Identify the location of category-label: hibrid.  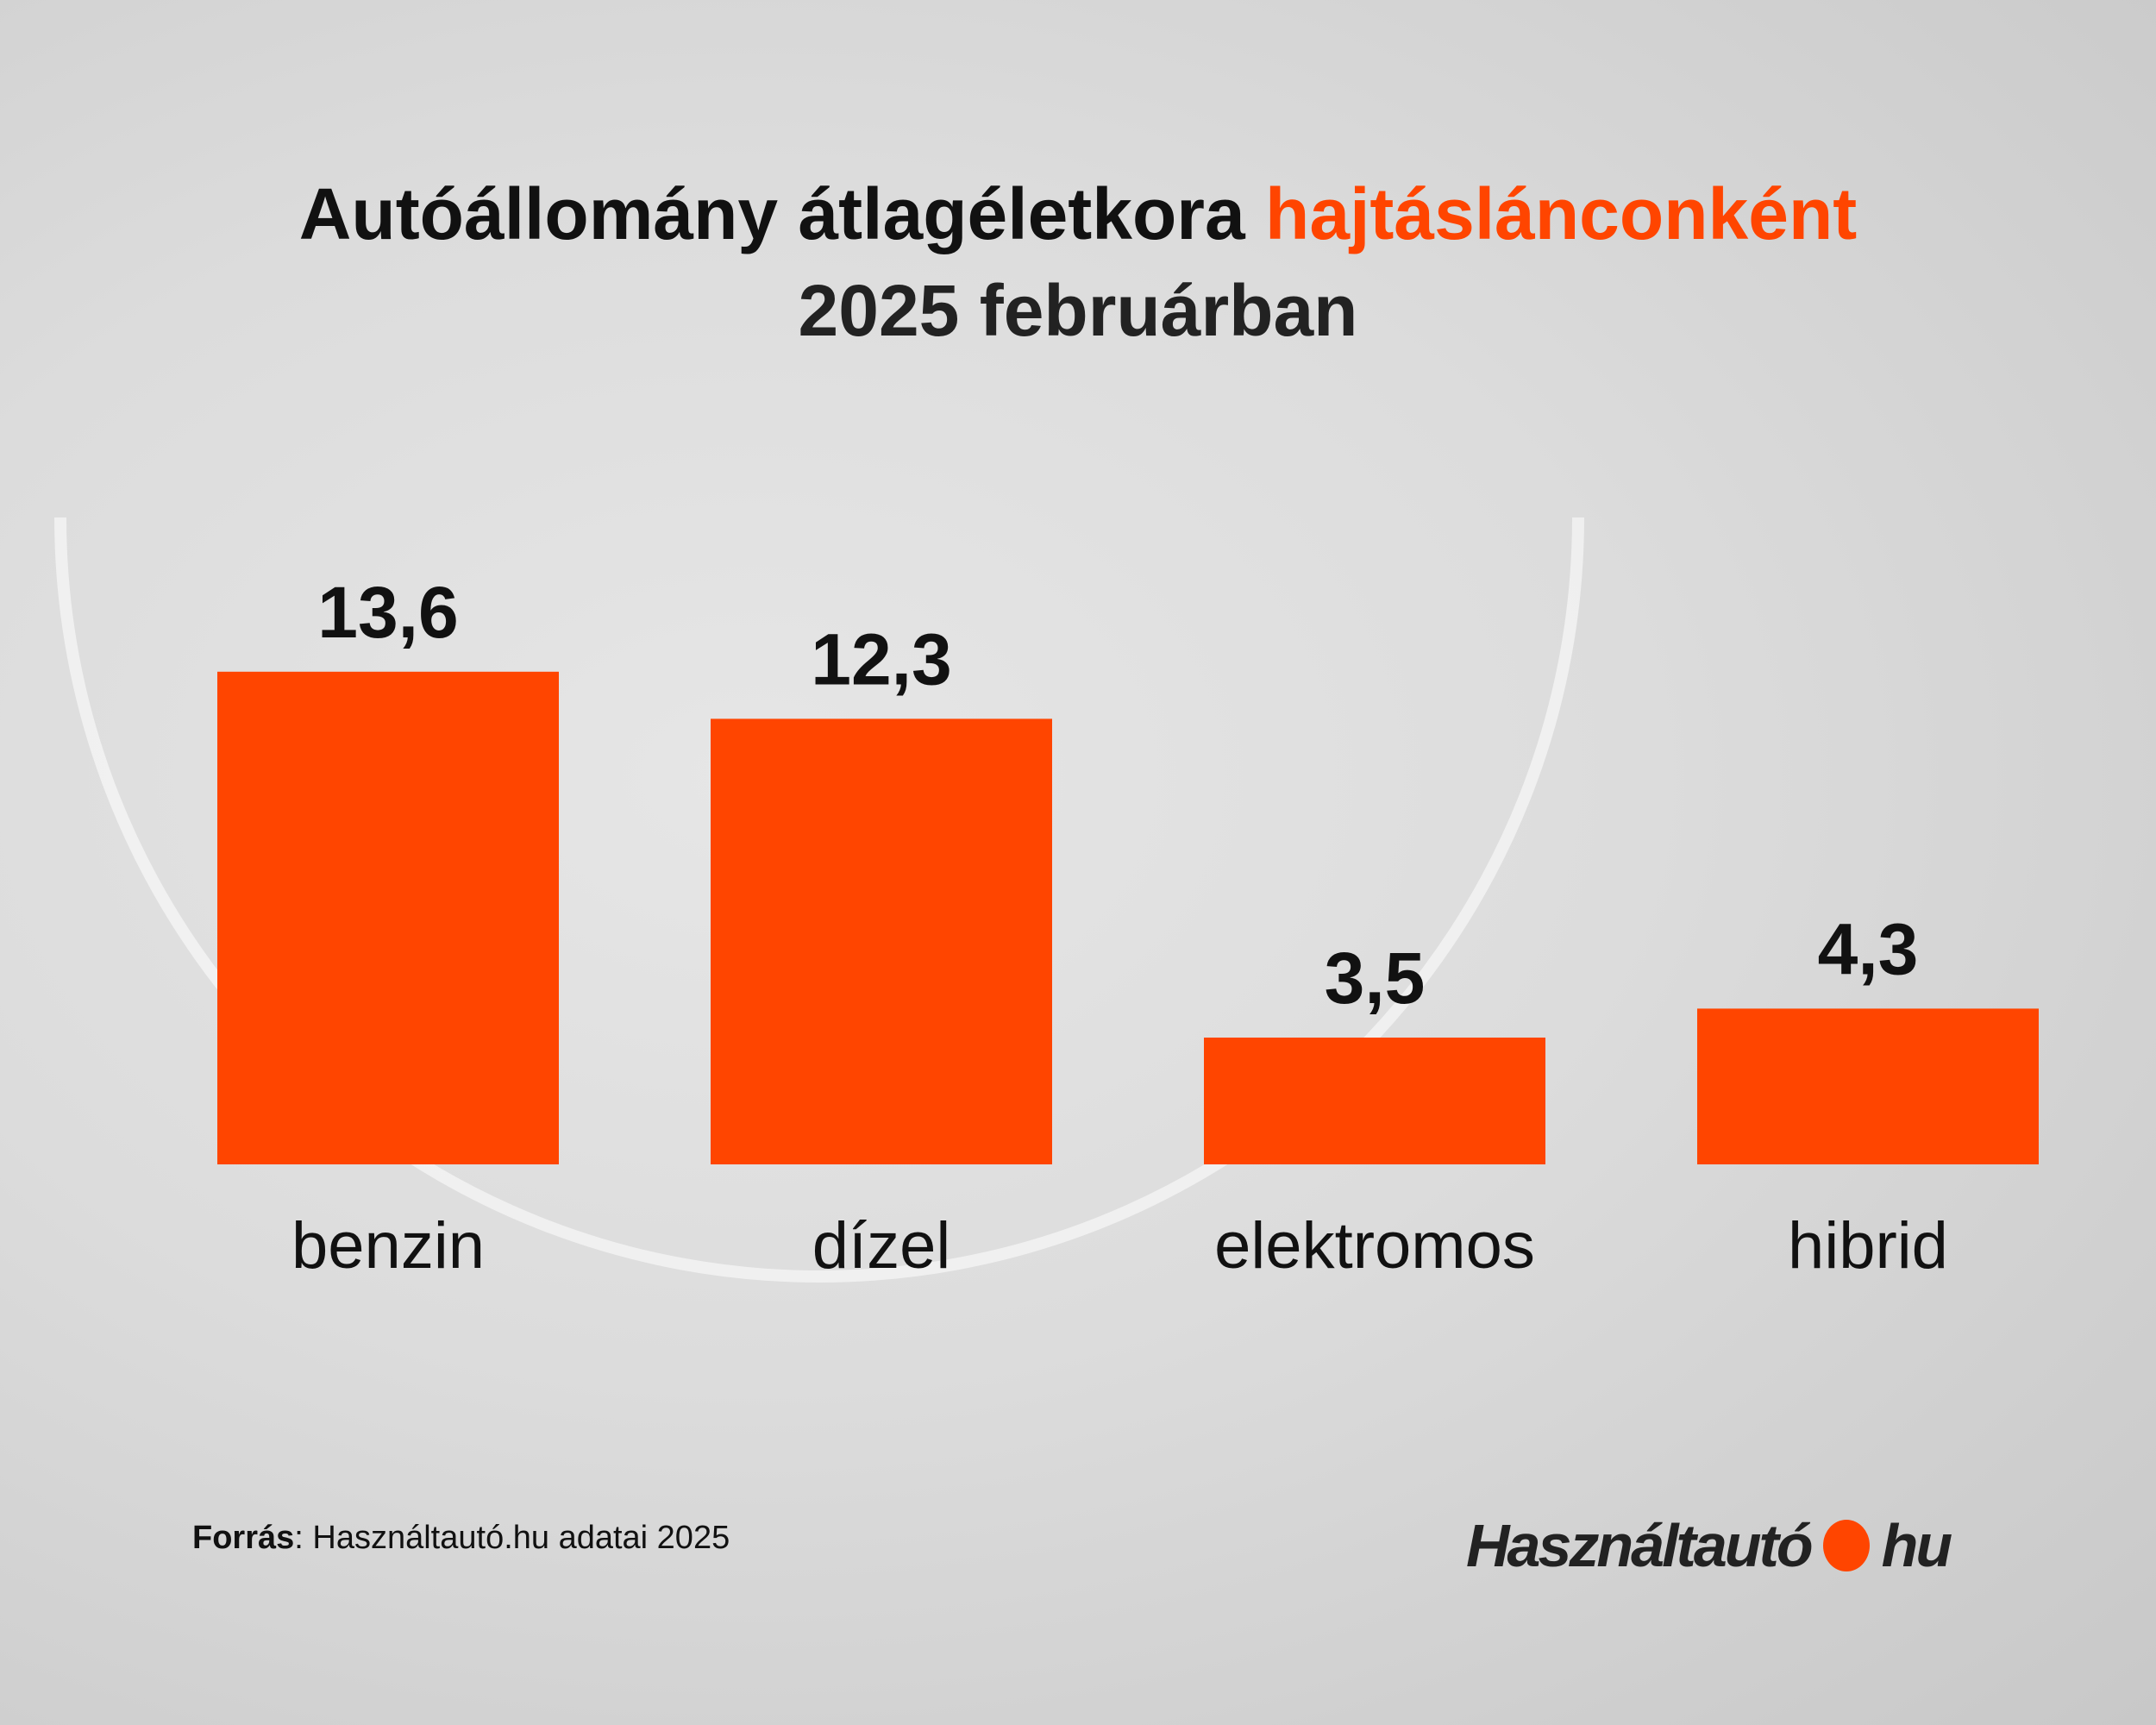
(1868, 1246).